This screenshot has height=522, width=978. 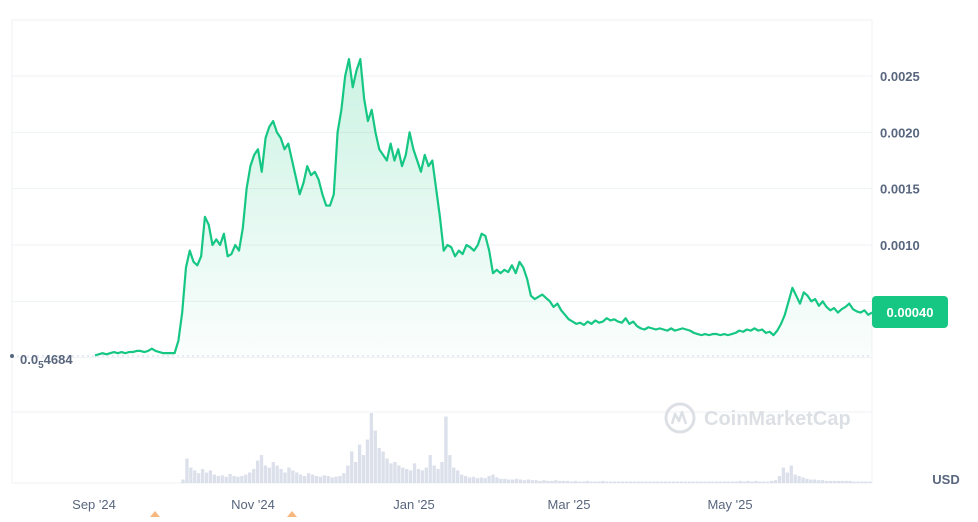 What do you see at coordinates (900, 161) in the screenshot?
I see `y-axis-ticks: 0.0025 0.0020 0.0015 0.0010` at bounding box center [900, 161].